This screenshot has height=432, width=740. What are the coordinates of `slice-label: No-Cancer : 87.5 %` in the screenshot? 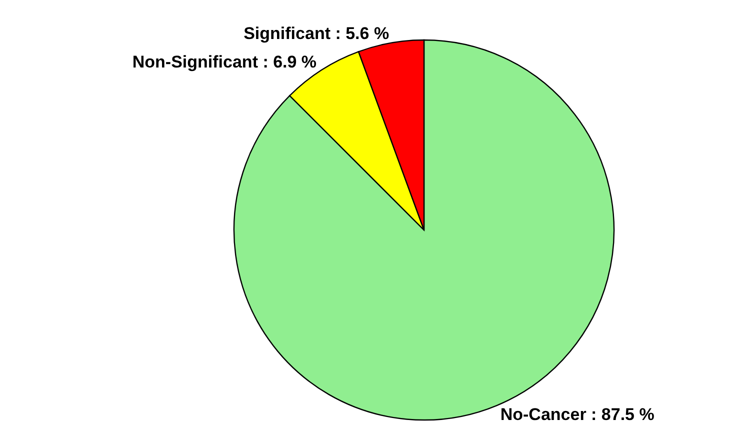 It's located at (577, 414).